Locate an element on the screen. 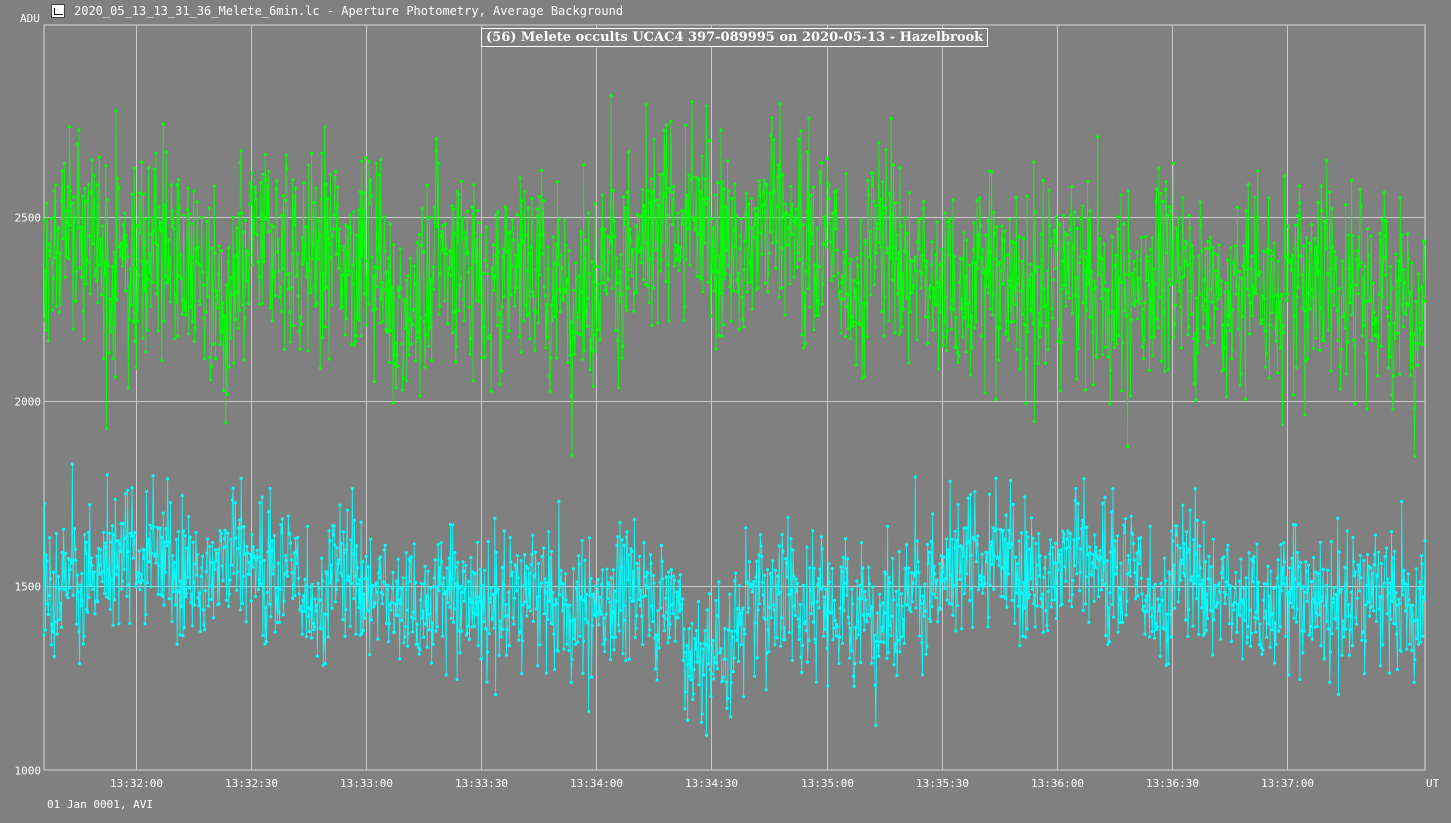  y-tick-label: 2500 is located at coordinates (28, 218).